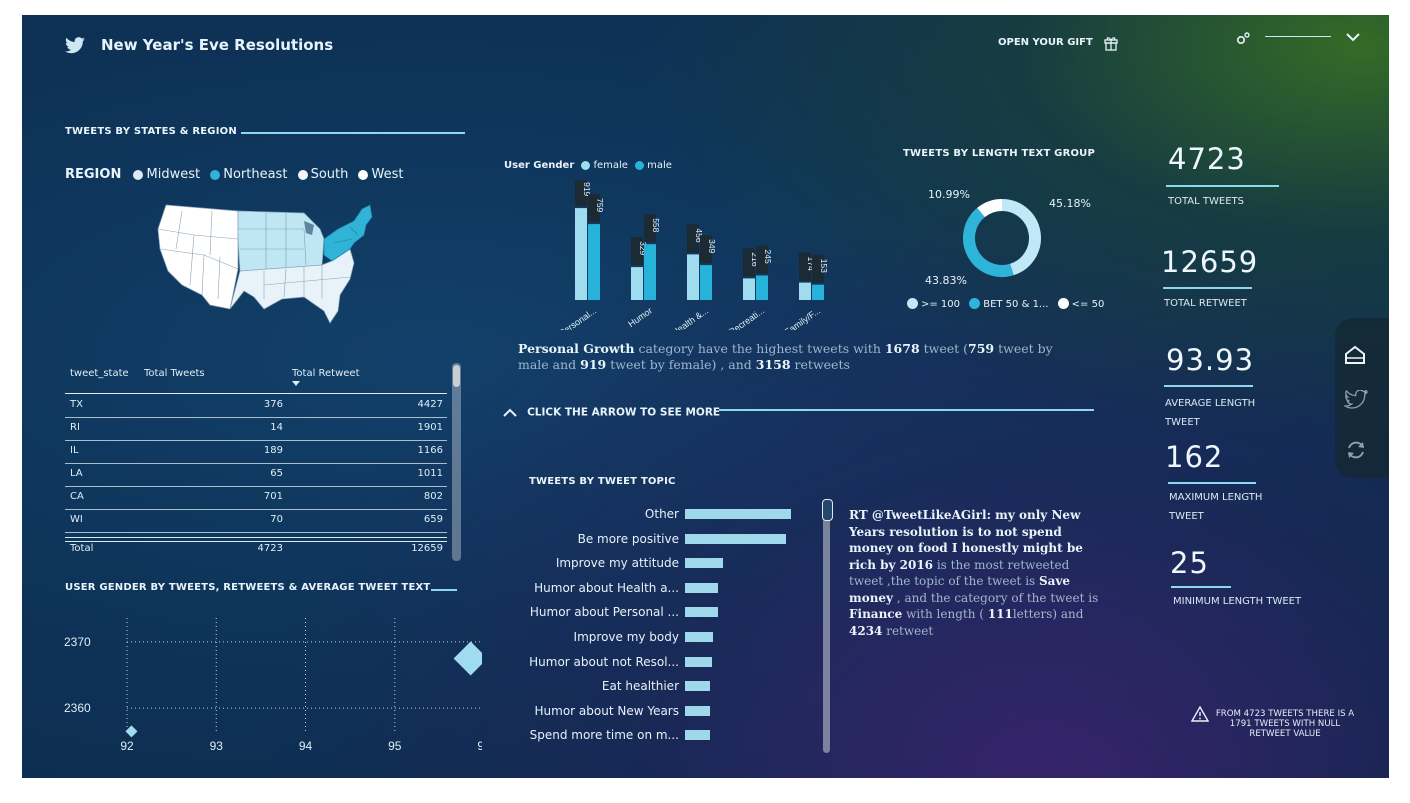 The image size is (1410, 803). I want to click on see-more-toggle: CLICK THE ARROW TO SEE MORE, so click(611, 411).